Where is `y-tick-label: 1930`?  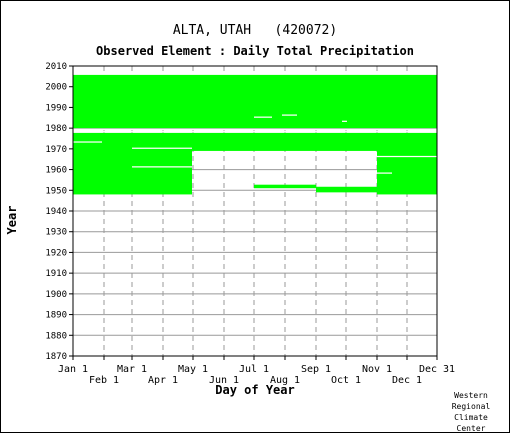
y-tick-label: 1930 is located at coordinates (56, 233).